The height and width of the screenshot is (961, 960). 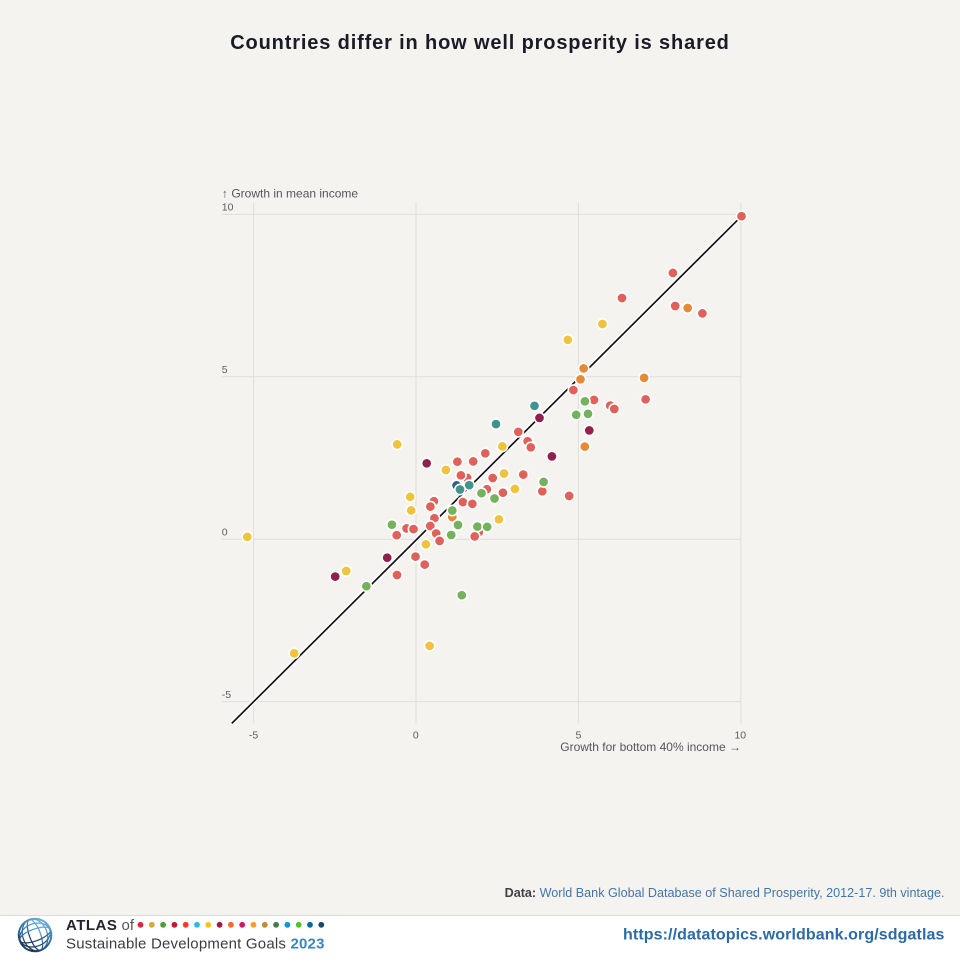 I want to click on svg-text:Sustainable Development Goals: Sustainable Development Goals 2023, so click(x=195, y=944).